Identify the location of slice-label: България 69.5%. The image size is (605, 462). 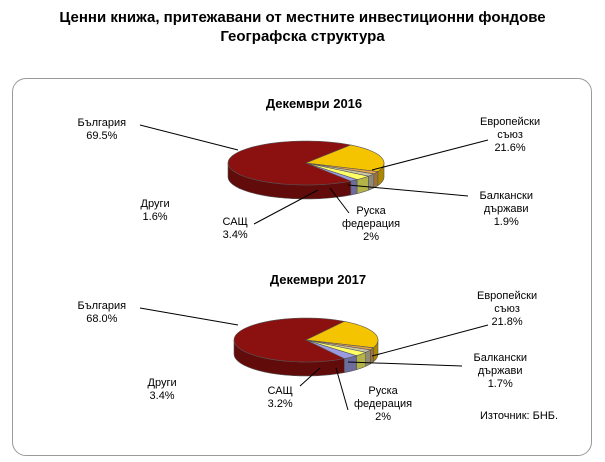
(102, 130).